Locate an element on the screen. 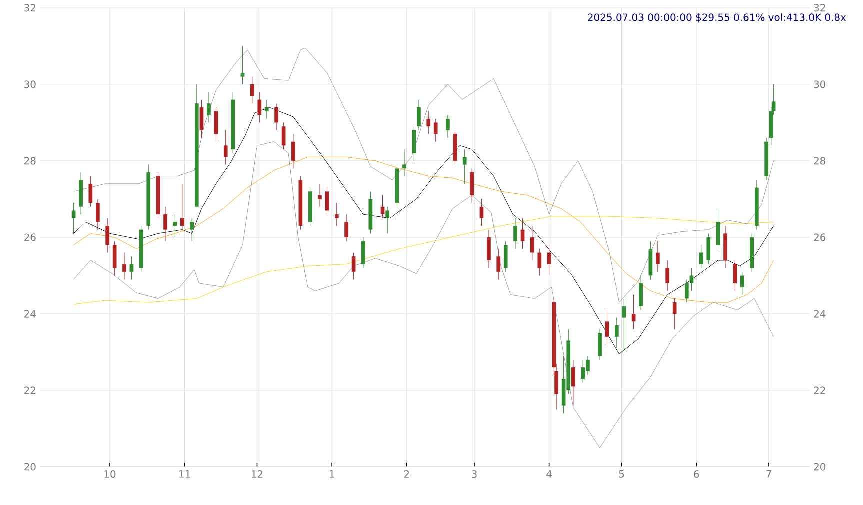  x-tick-label: 11 is located at coordinates (185, 474).